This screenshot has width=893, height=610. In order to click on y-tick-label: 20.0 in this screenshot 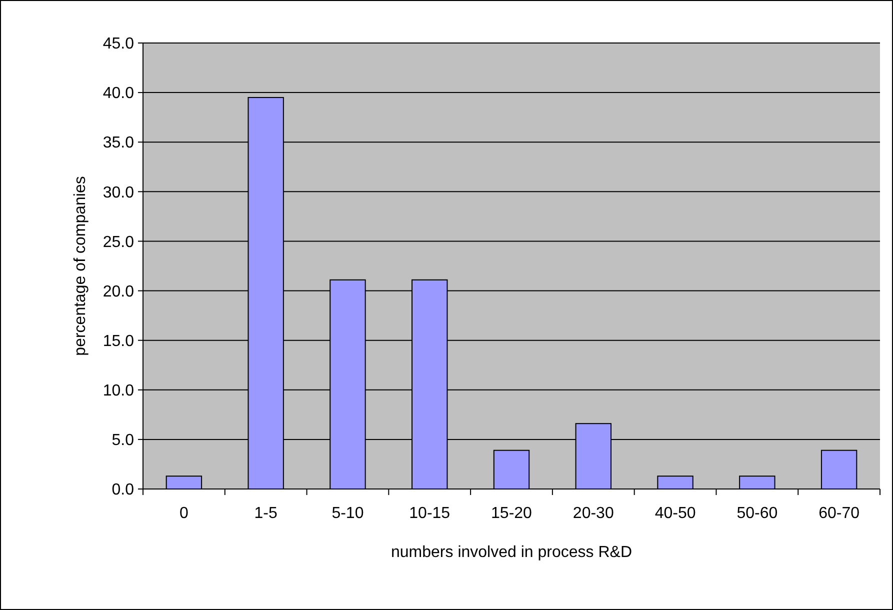, I will do `click(118, 291)`.